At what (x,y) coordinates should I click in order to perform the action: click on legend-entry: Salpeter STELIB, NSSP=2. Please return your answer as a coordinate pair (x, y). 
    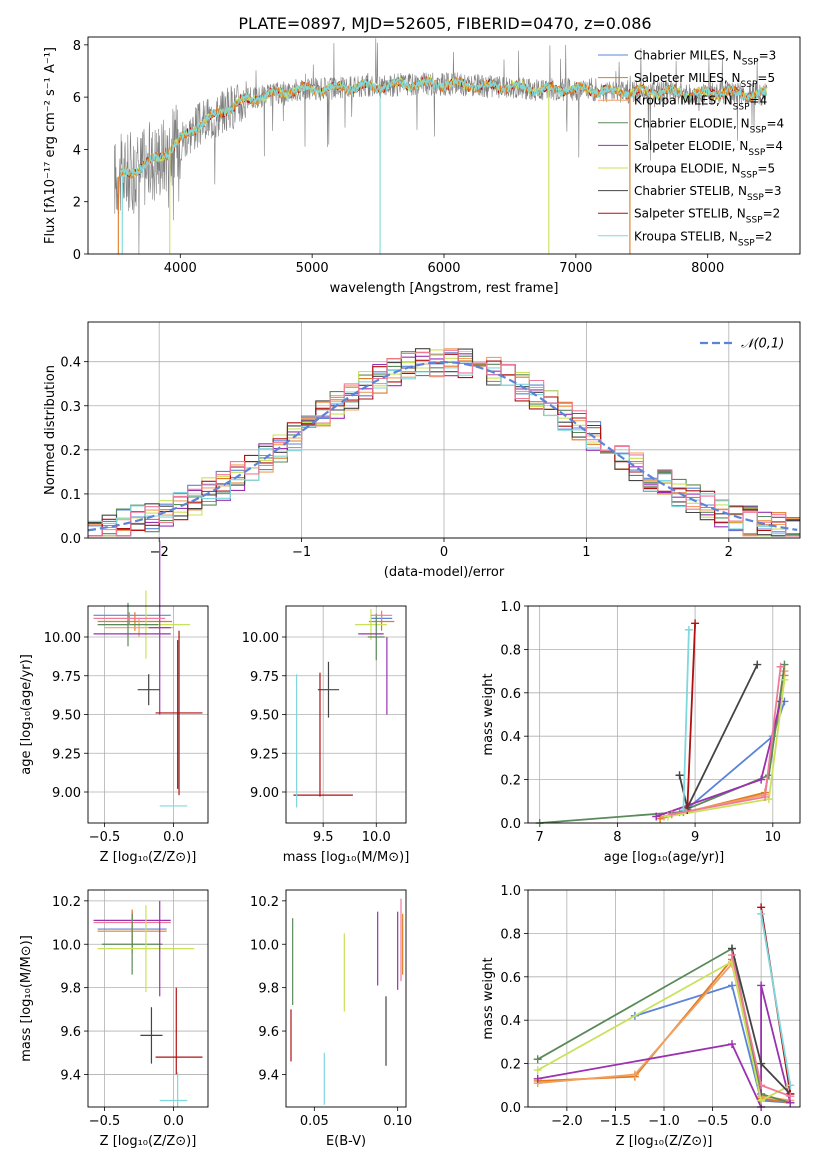
    Looking at the image, I should click on (707, 216).